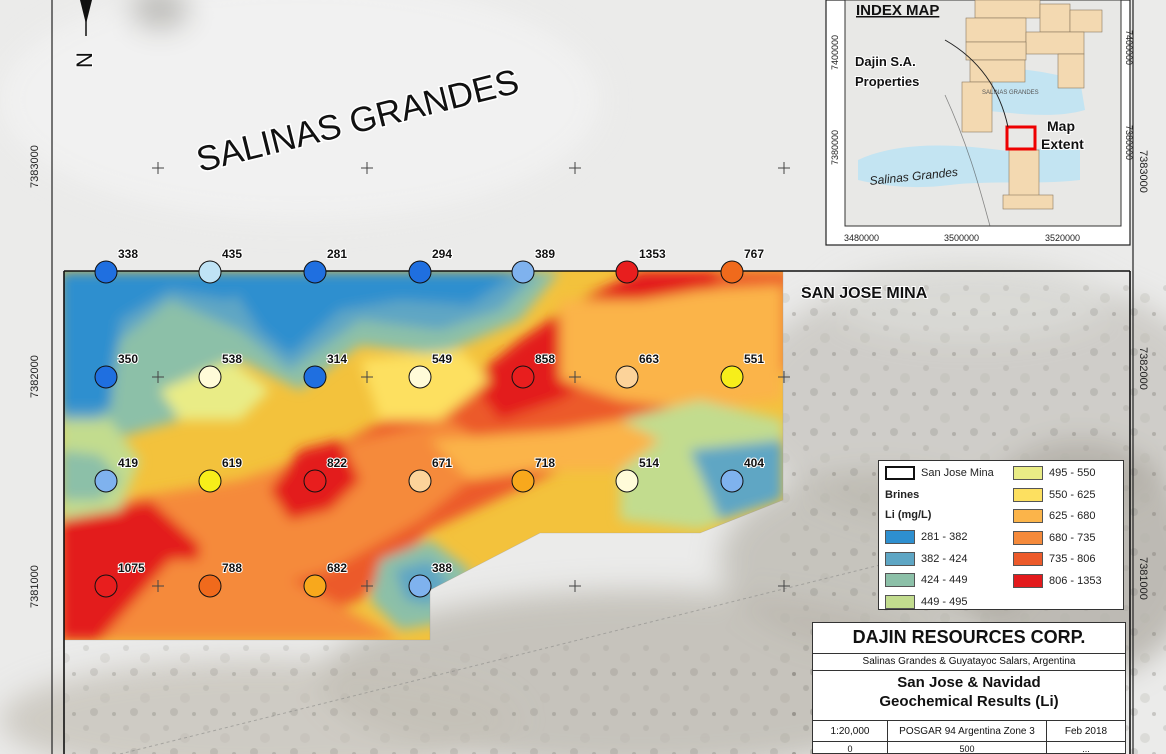 Image resolution: width=1166 pixels, height=754 pixels. Describe the element at coordinates (442, 359) in the screenshot. I see `sample-value-label: 549` at that location.